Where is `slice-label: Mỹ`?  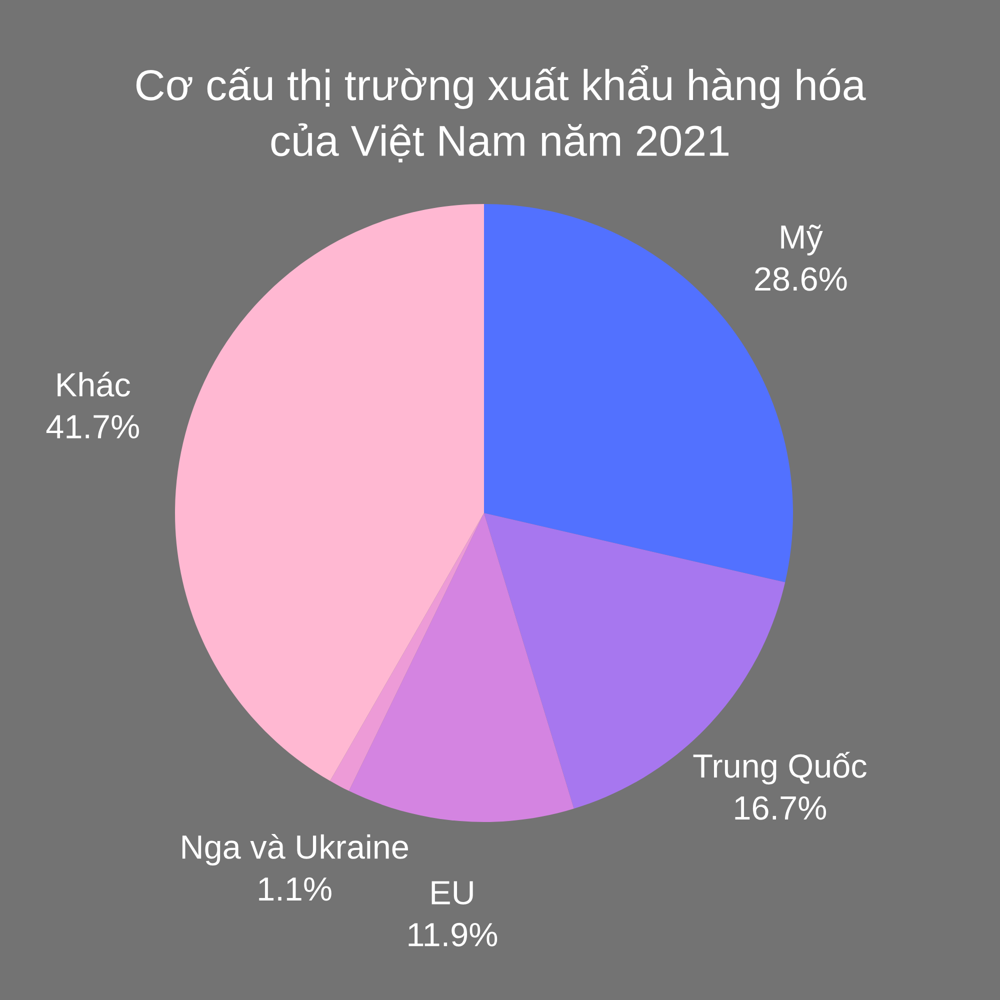
slice-label: Mỹ is located at coordinates (802, 240).